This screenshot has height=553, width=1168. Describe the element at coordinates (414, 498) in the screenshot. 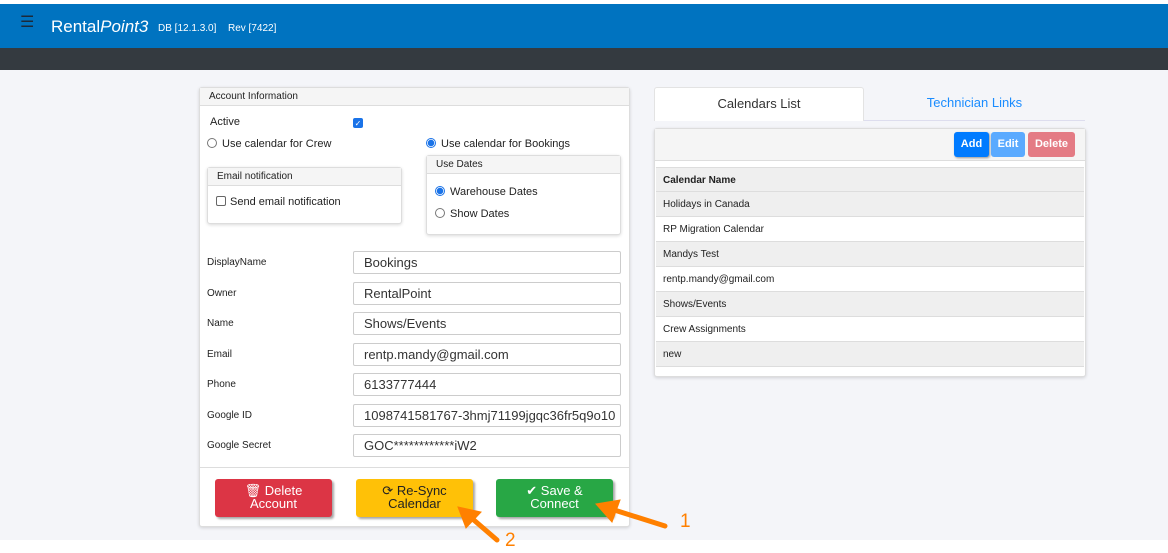

I see `resync-calendar-button: ⟳ Re-Sync Calendar` at that location.